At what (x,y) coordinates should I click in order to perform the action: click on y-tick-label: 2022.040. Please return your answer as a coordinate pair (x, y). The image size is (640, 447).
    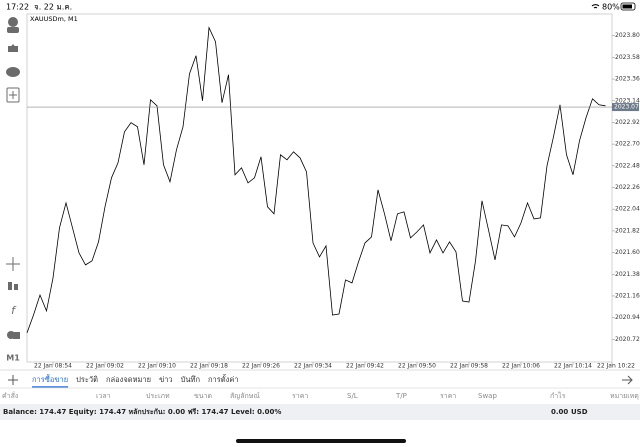
    Looking at the image, I should click on (627, 209).